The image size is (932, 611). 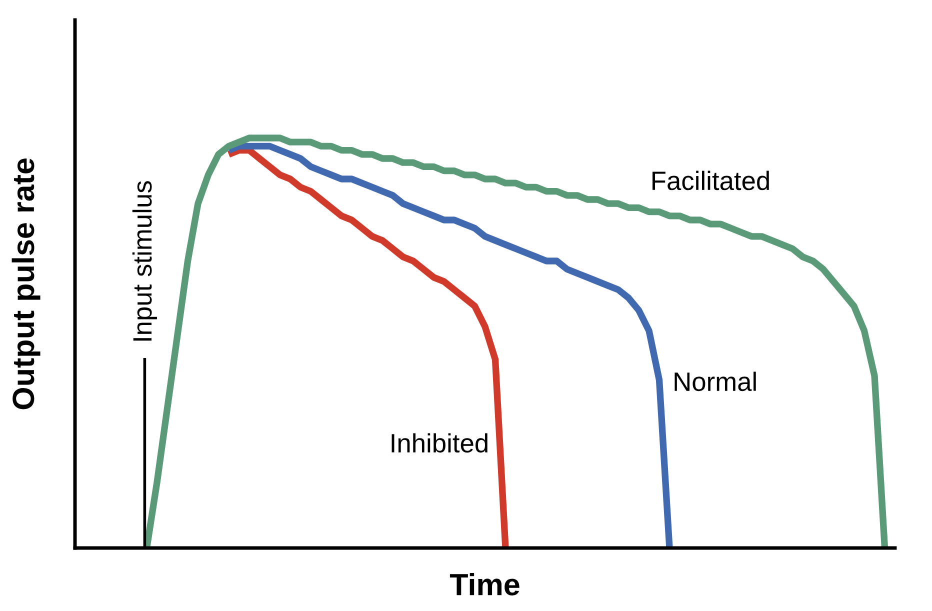 I want to click on x-axis-title: Time, so click(x=485, y=584).